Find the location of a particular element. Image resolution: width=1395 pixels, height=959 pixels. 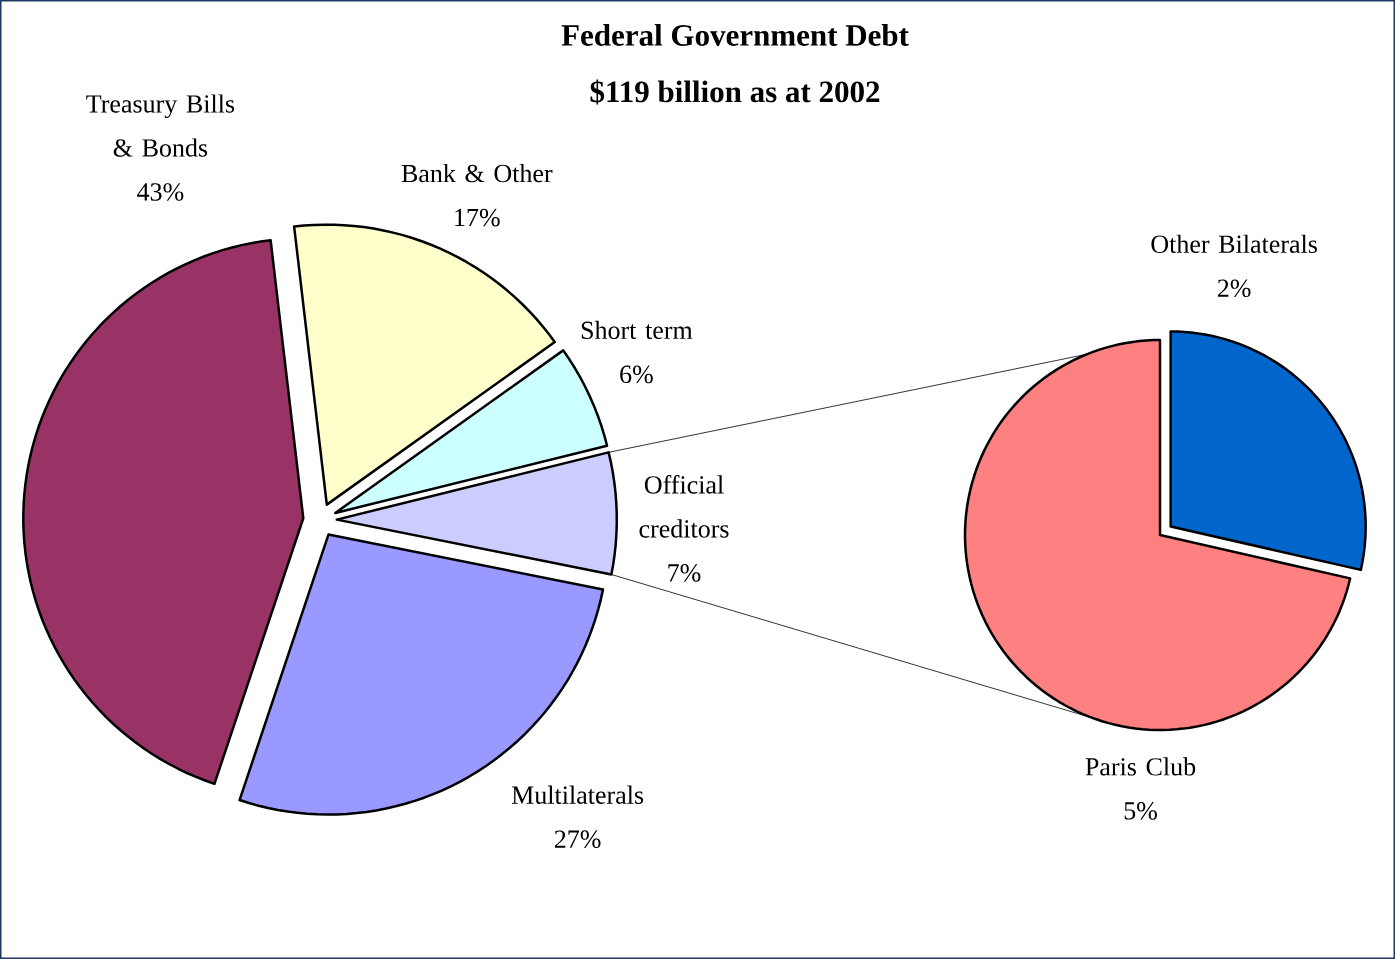

slice-label: Multilaterals is located at coordinates (577, 794).